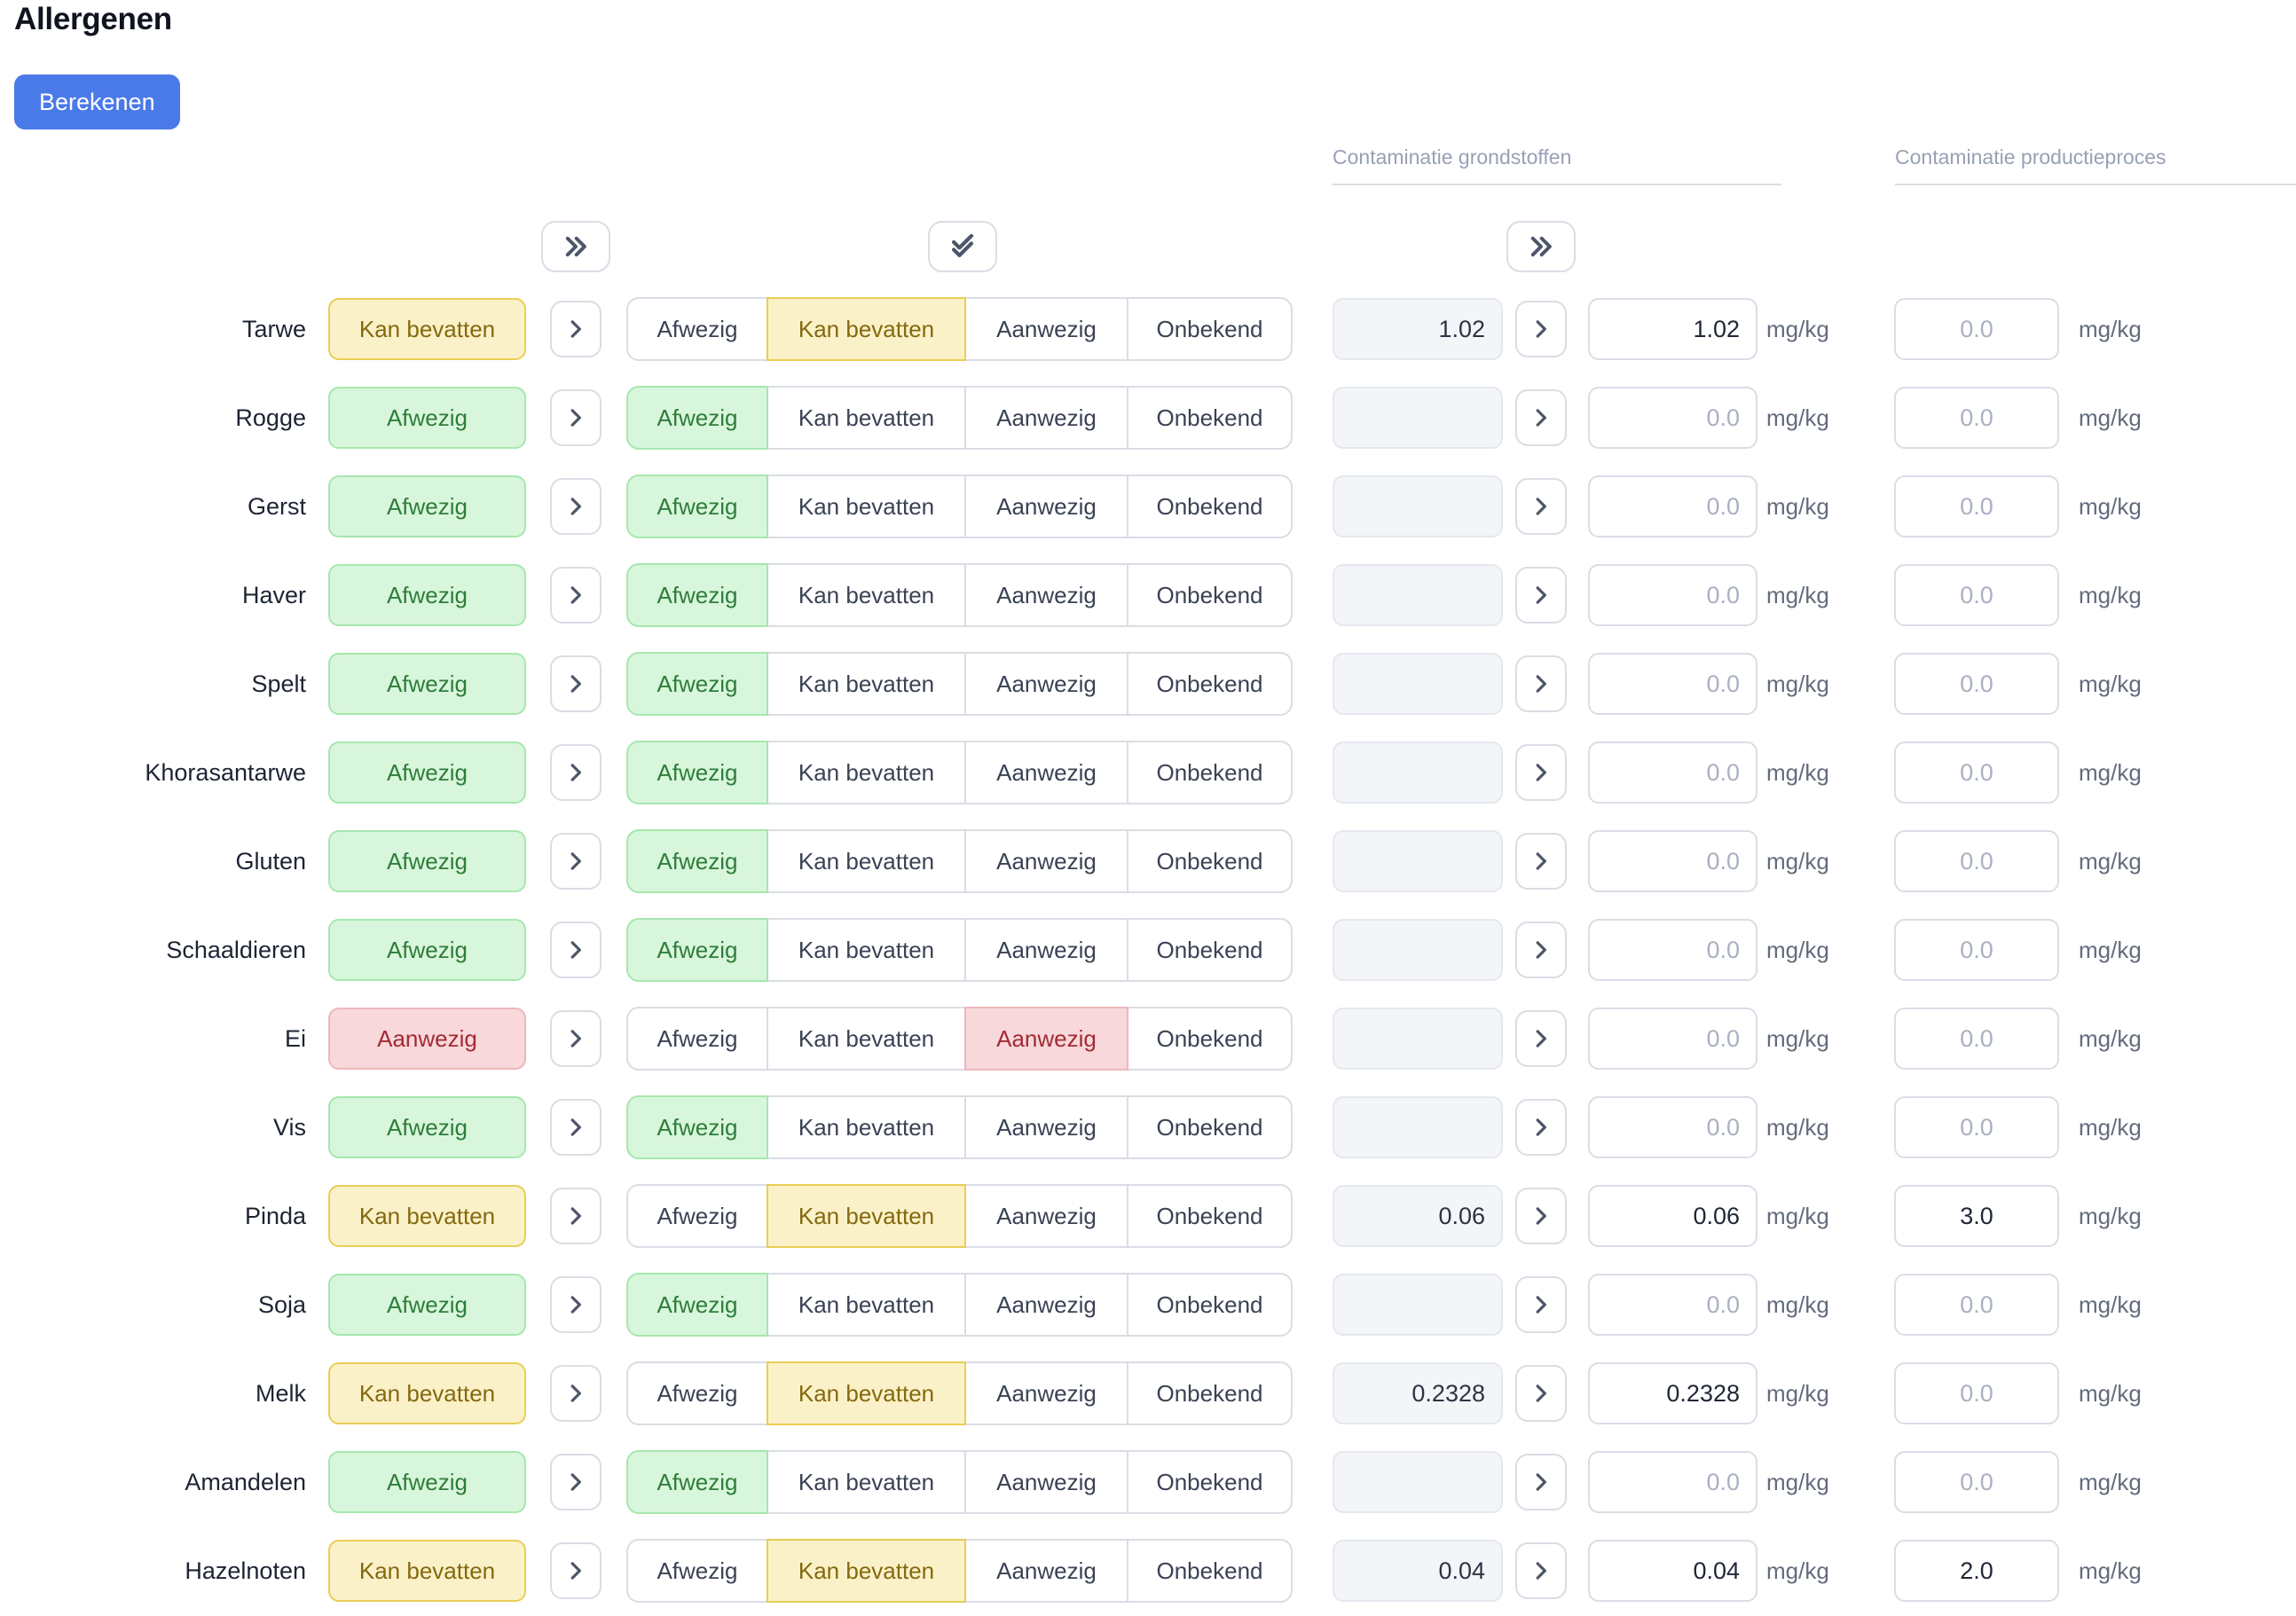 The height and width of the screenshot is (1616, 2296). What do you see at coordinates (575, 246) in the screenshot?
I see `bulk-copy-status-button` at bounding box center [575, 246].